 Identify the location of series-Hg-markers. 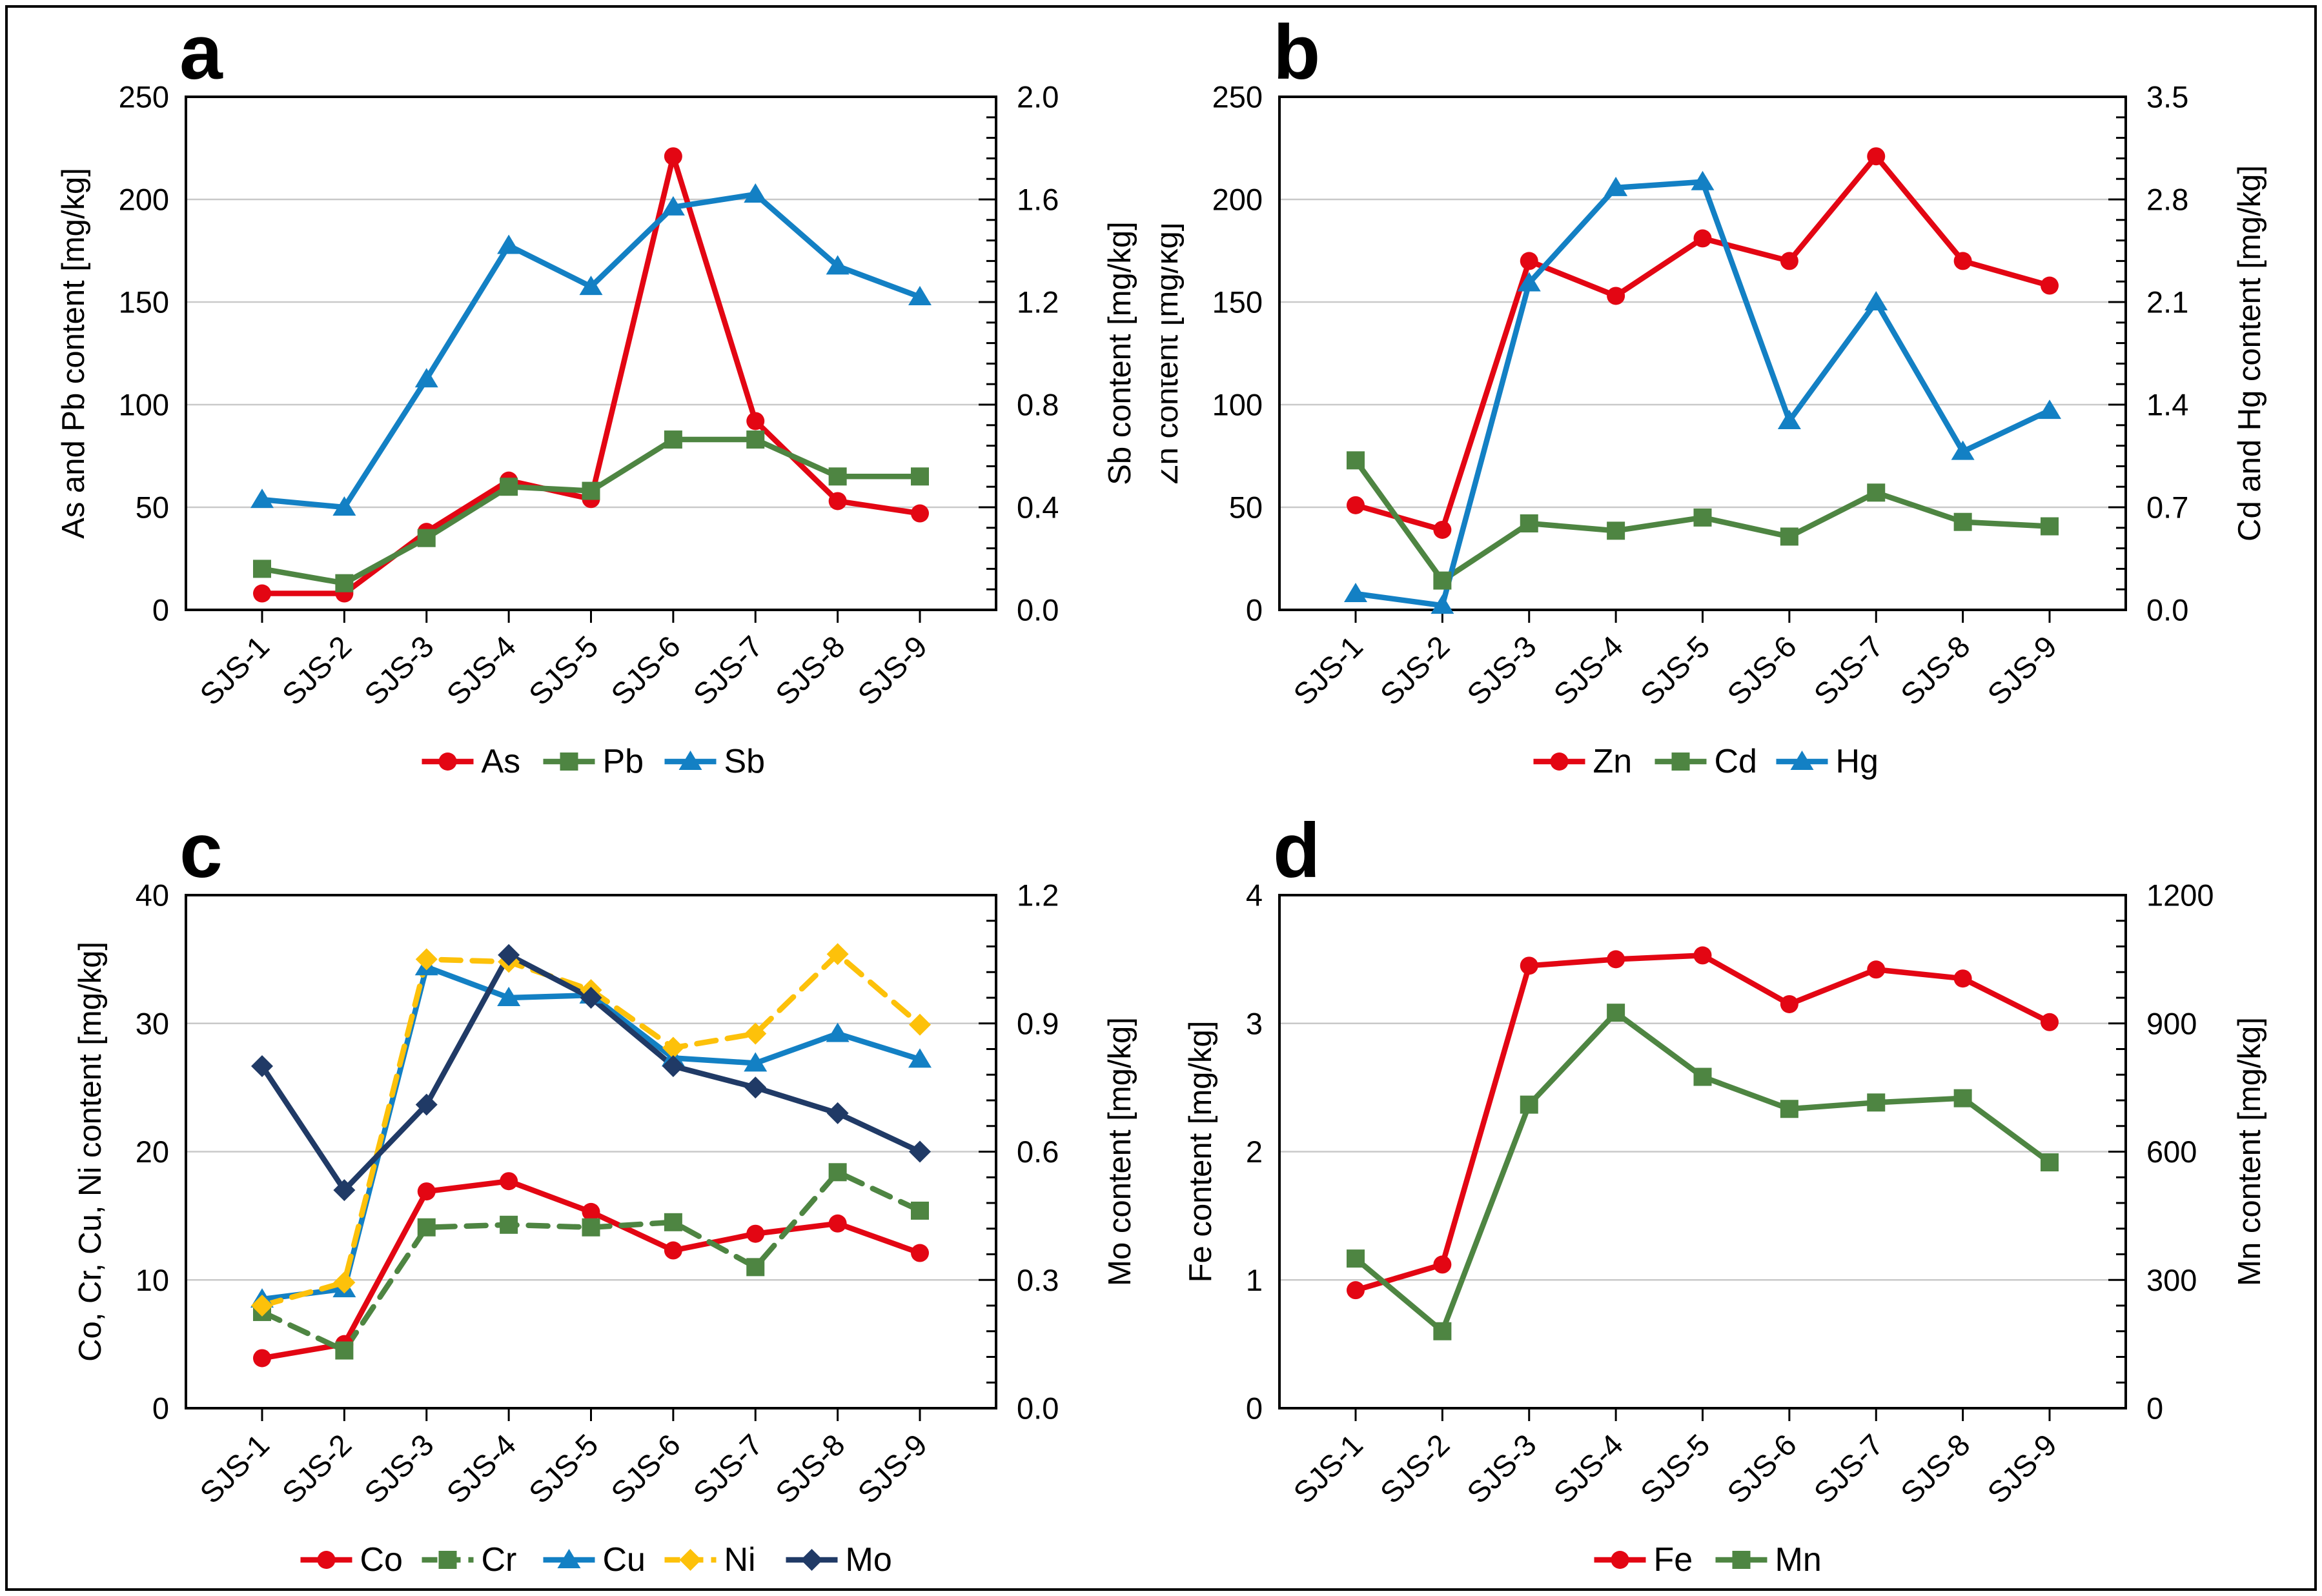
(1702, 392).